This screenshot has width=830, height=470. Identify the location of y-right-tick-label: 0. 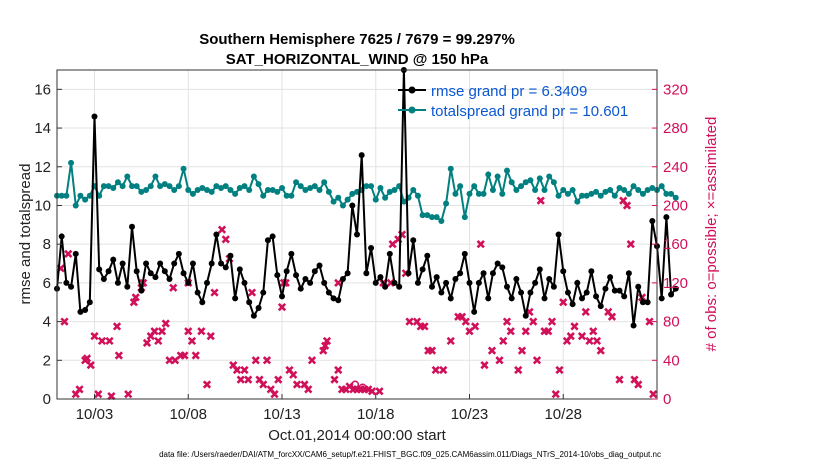
(667, 399).